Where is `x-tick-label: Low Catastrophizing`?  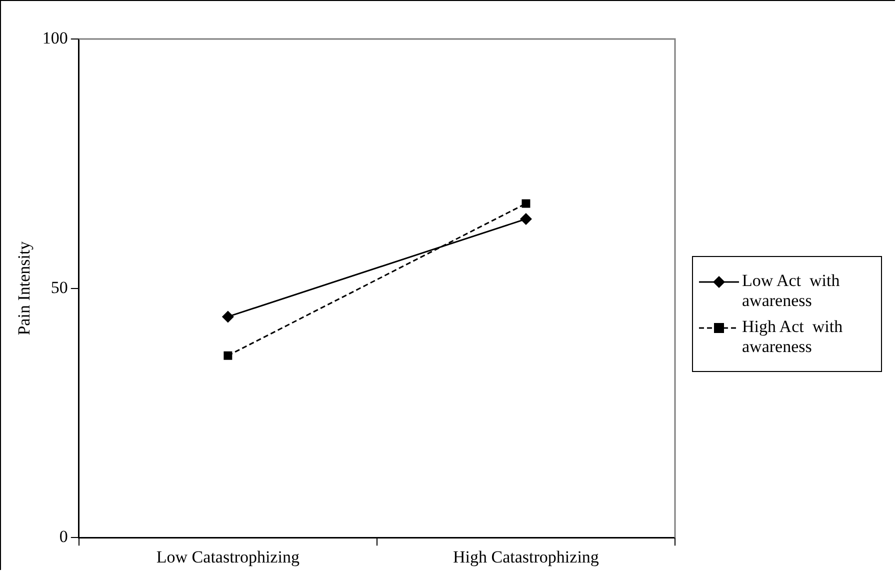
x-tick-label: Low Catastrophizing is located at coordinates (228, 556).